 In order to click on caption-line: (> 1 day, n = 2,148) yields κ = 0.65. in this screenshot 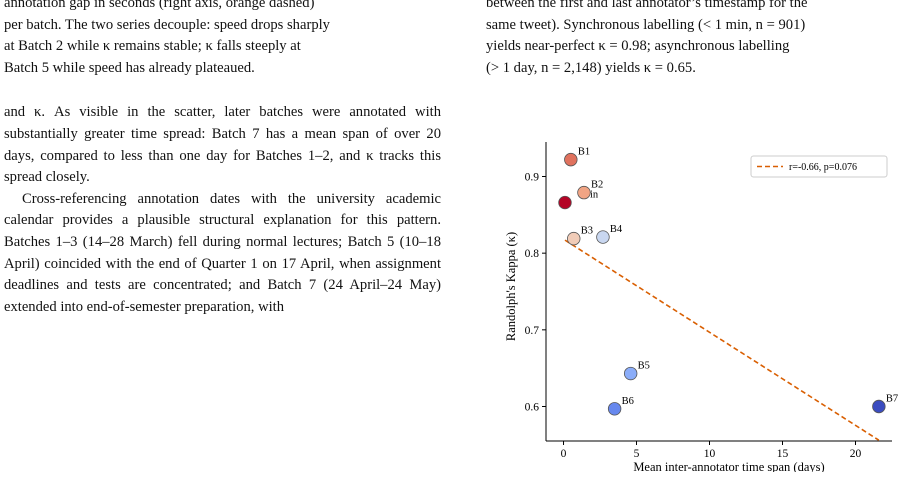, I will do `click(591, 67)`.